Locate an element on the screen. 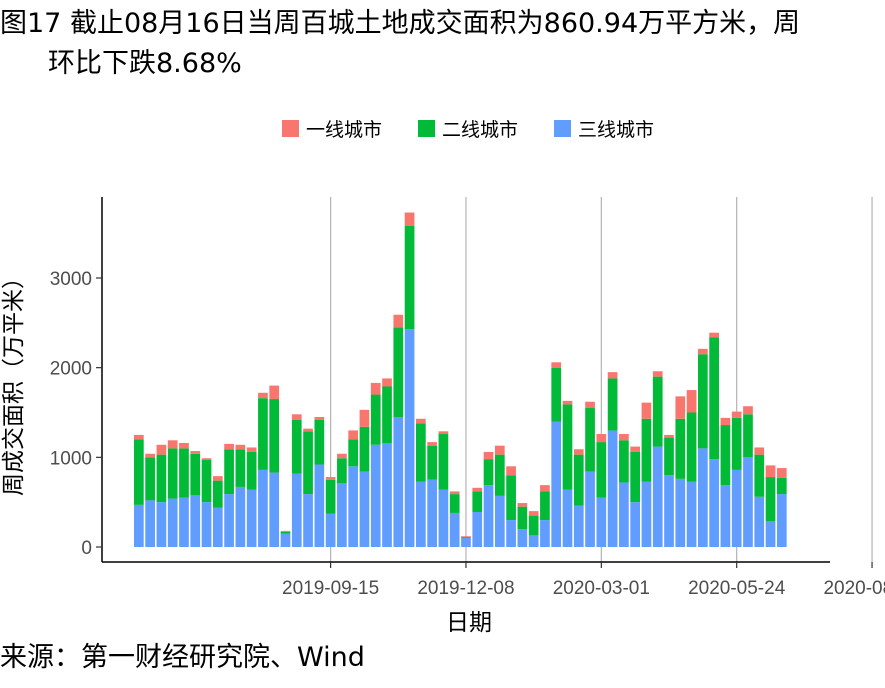  y-tick-label: 1000 is located at coordinates (71, 458).